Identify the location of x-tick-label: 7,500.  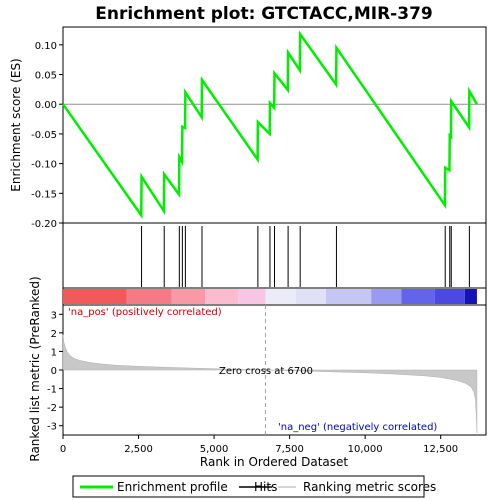
(289, 449).